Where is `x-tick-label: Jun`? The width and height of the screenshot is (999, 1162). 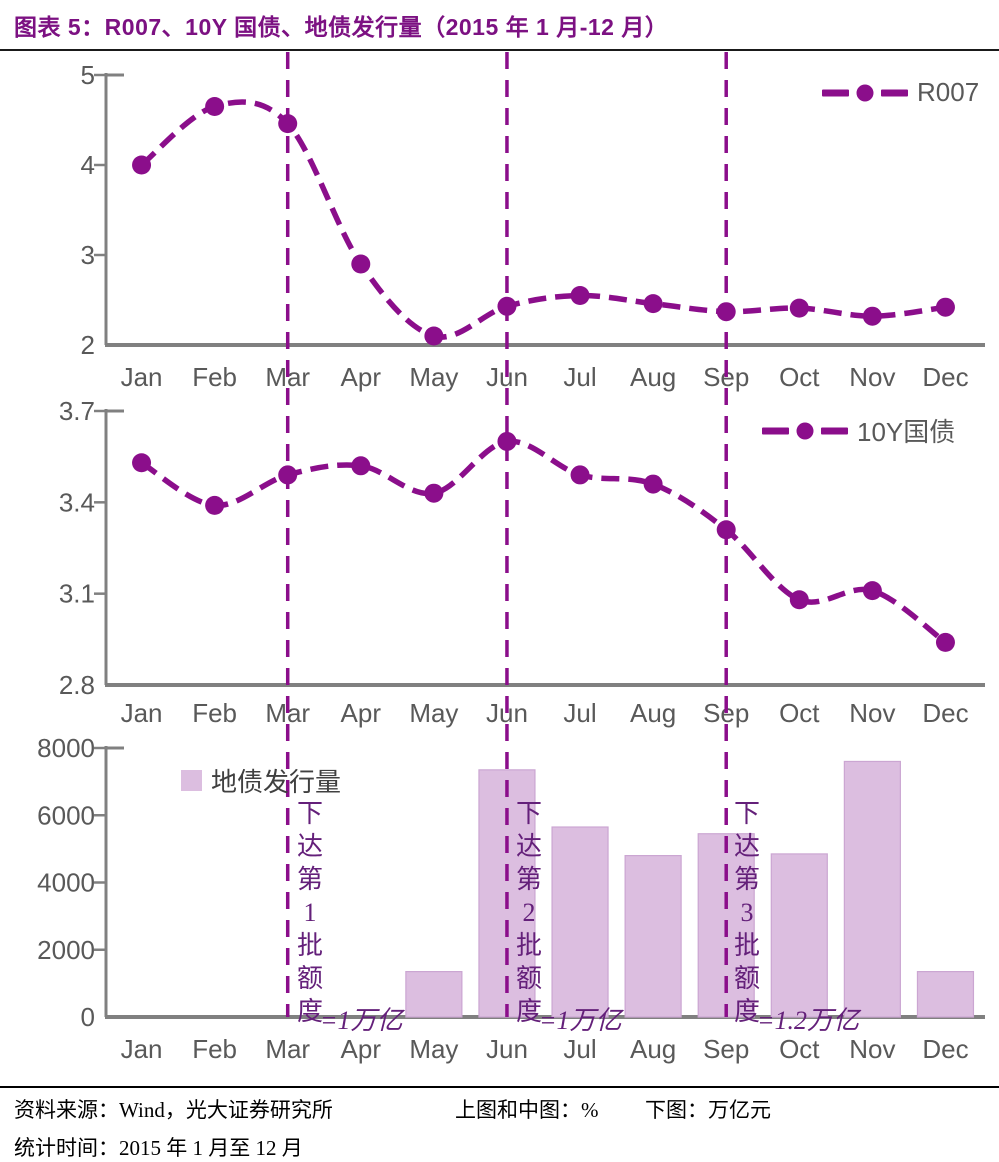 x-tick-label: Jun is located at coordinates (507, 1049).